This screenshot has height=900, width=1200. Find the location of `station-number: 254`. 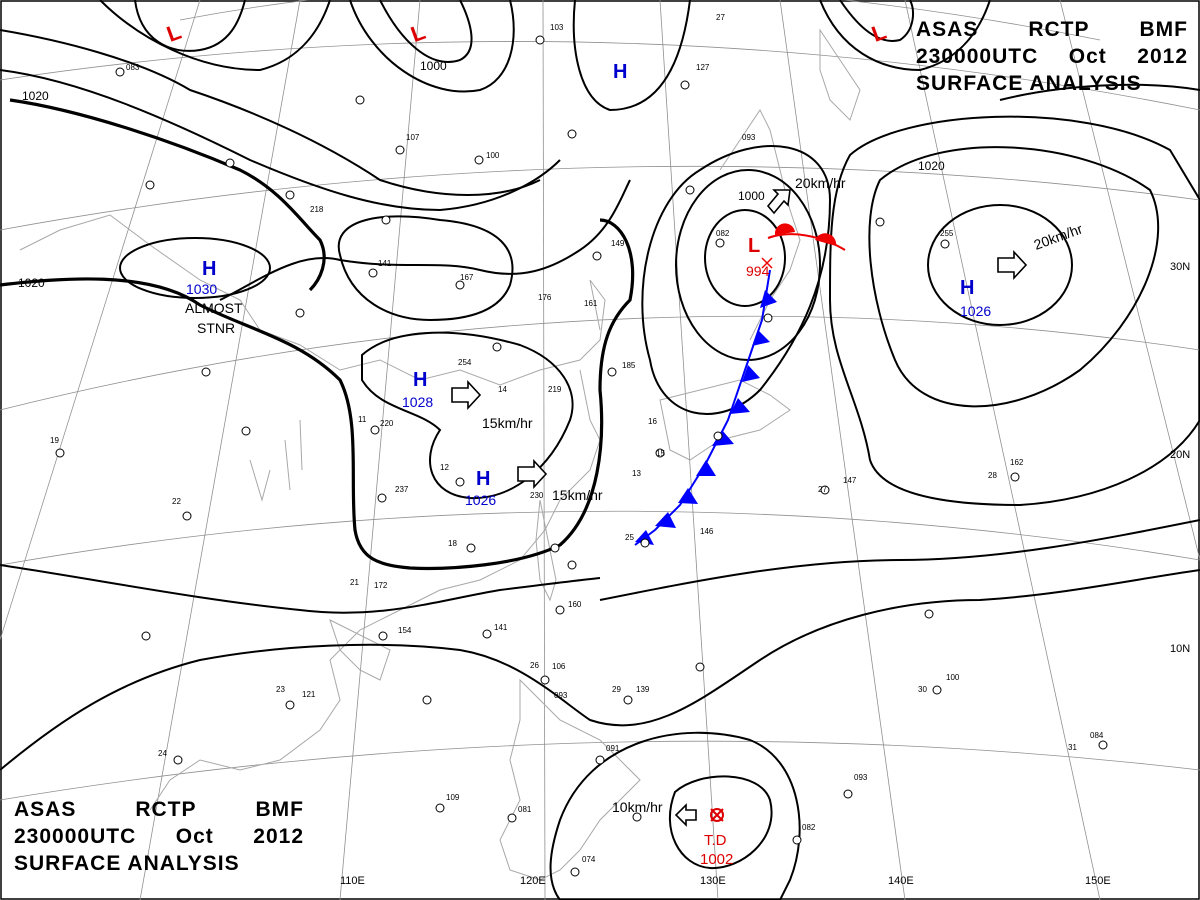

station-number: 254 is located at coordinates (465, 362).